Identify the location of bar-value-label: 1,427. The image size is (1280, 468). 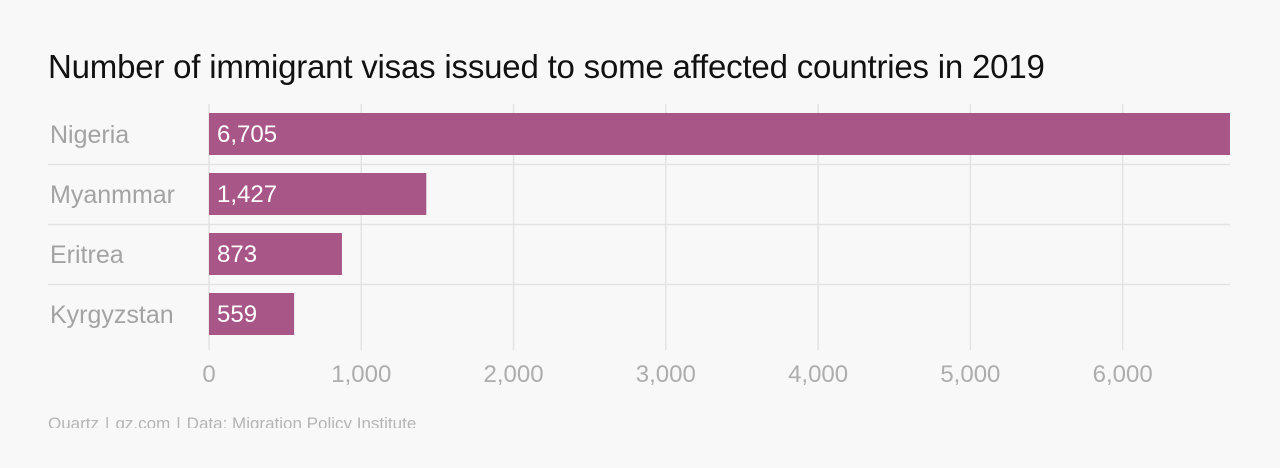
(247, 194).